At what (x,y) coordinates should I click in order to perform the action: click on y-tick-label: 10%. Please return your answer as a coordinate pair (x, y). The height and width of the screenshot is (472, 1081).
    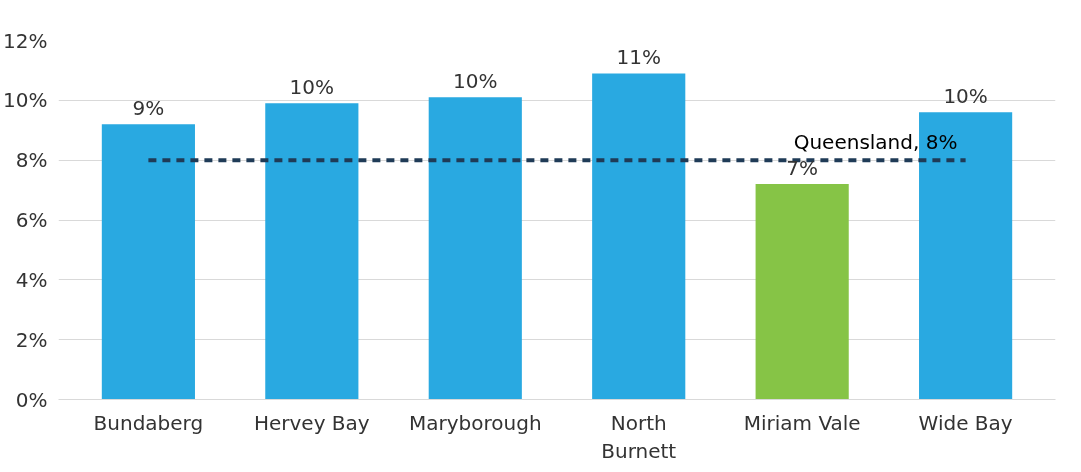
    Looking at the image, I should click on (25, 100).